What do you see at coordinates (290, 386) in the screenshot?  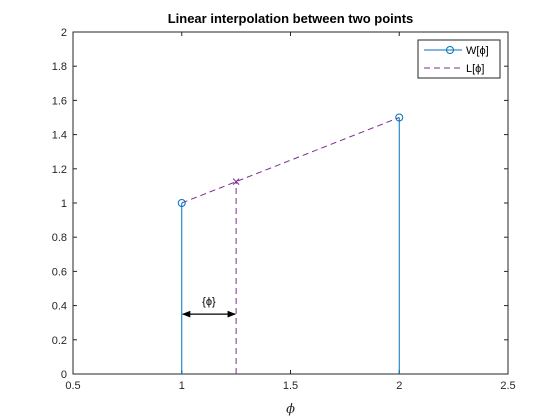 I see `x-tick-label: 1.5` at bounding box center [290, 386].